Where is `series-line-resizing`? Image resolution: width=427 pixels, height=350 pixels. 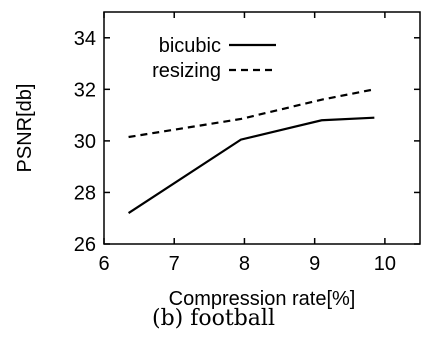
series-line-resizing is located at coordinates (251, 113).